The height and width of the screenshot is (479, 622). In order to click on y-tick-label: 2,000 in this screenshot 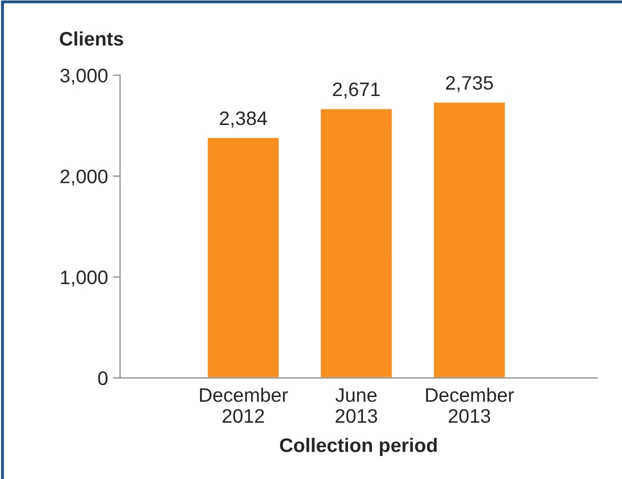, I will do `click(84, 178)`.